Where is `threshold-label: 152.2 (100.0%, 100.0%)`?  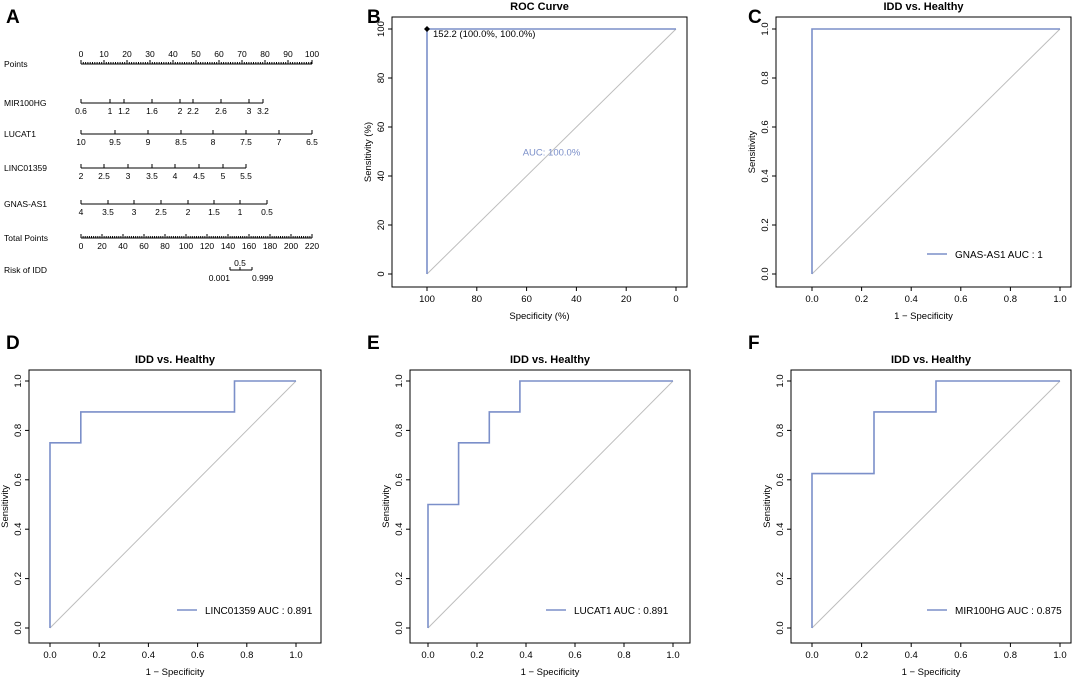
threshold-label: 152.2 (100.0%, 100.0%) is located at coordinates (484, 34).